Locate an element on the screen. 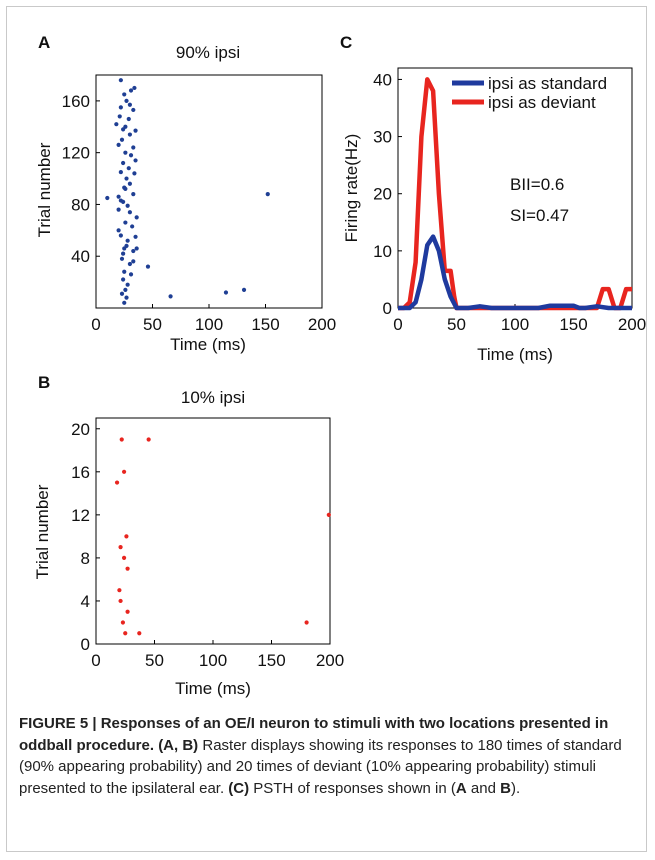 The width and height of the screenshot is (655, 860). panel-c-y-axis-label: Firing rate(Hz) is located at coordinates (351, 188).